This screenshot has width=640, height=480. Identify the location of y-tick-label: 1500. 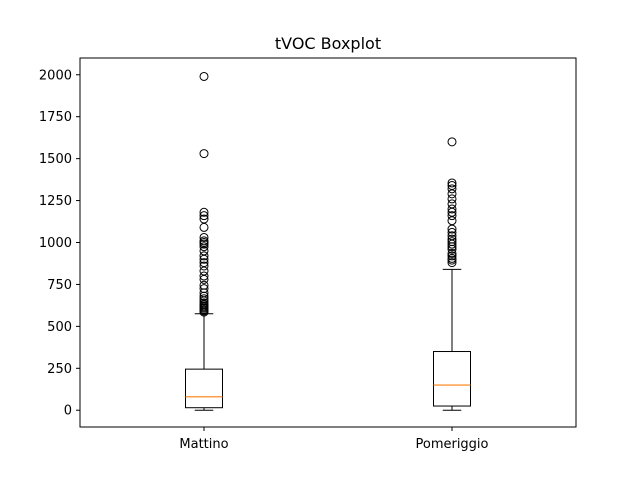
(55, 159).